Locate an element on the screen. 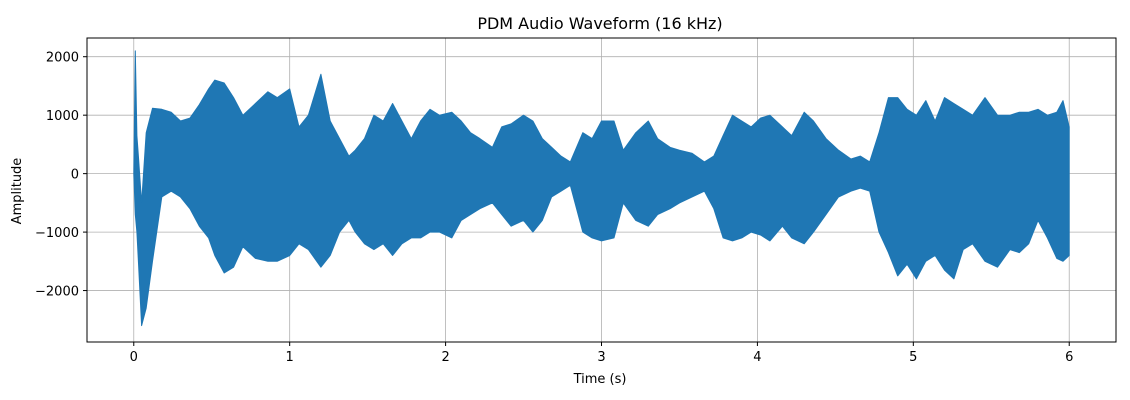 This screenshot has width=1130, height=400. x-tick-label: 5 is located at coordinates (913, 357).